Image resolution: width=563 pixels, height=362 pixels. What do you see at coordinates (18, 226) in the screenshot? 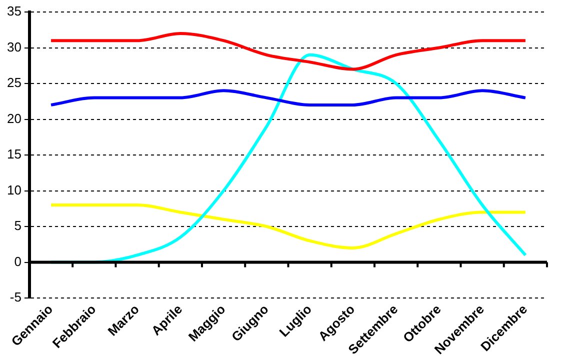
I see `y-tick-label: 5` at bounding box center [18, 226].